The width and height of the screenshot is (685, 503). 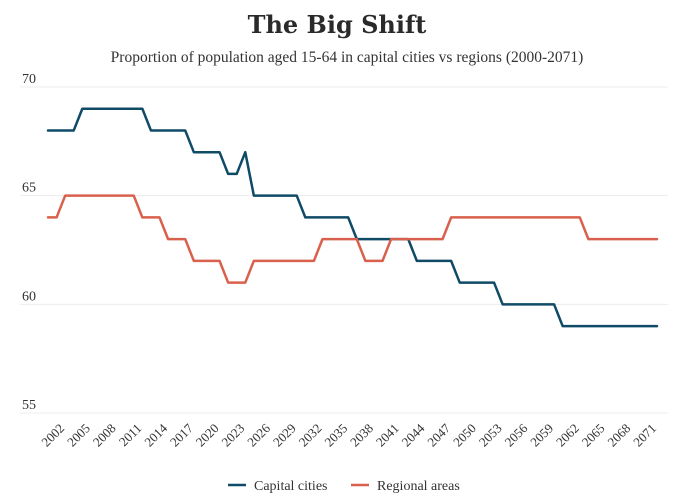 What do you see at coordinates (464, 435) in the screenshot?
I see `x-tick-label: 2050` at bounding box center [464, 435].